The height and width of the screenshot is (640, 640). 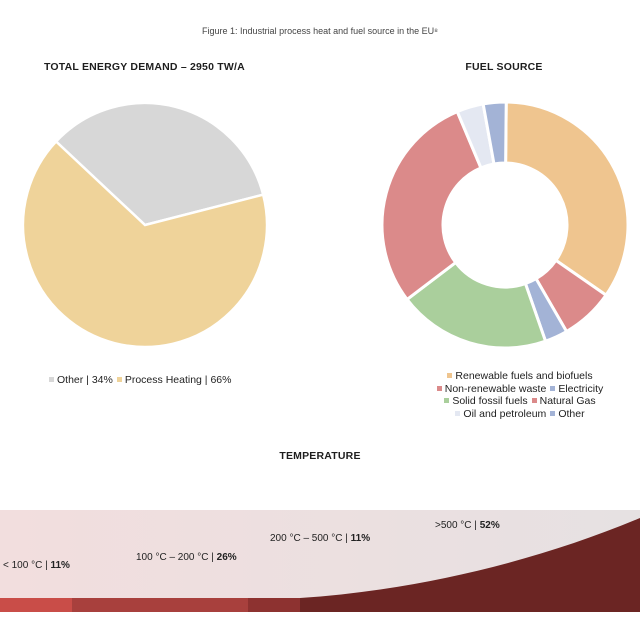 What do you see at coordinates (145, 244) in the screenshot?
I see `pie-slice-process-heating` at bounding box center [145, 244].